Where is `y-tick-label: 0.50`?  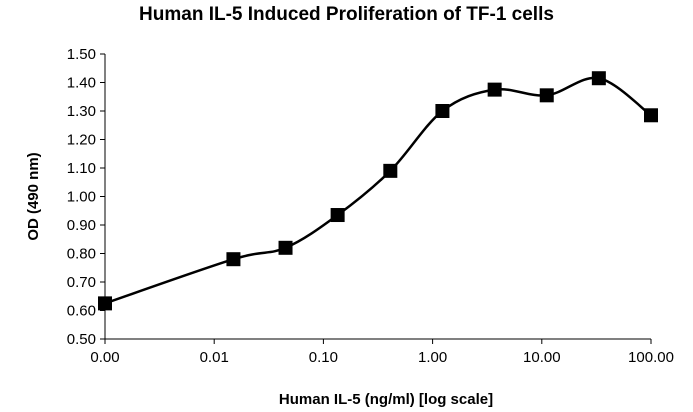 y-tick-label: 0.50 is located at coordinates (81, 339).